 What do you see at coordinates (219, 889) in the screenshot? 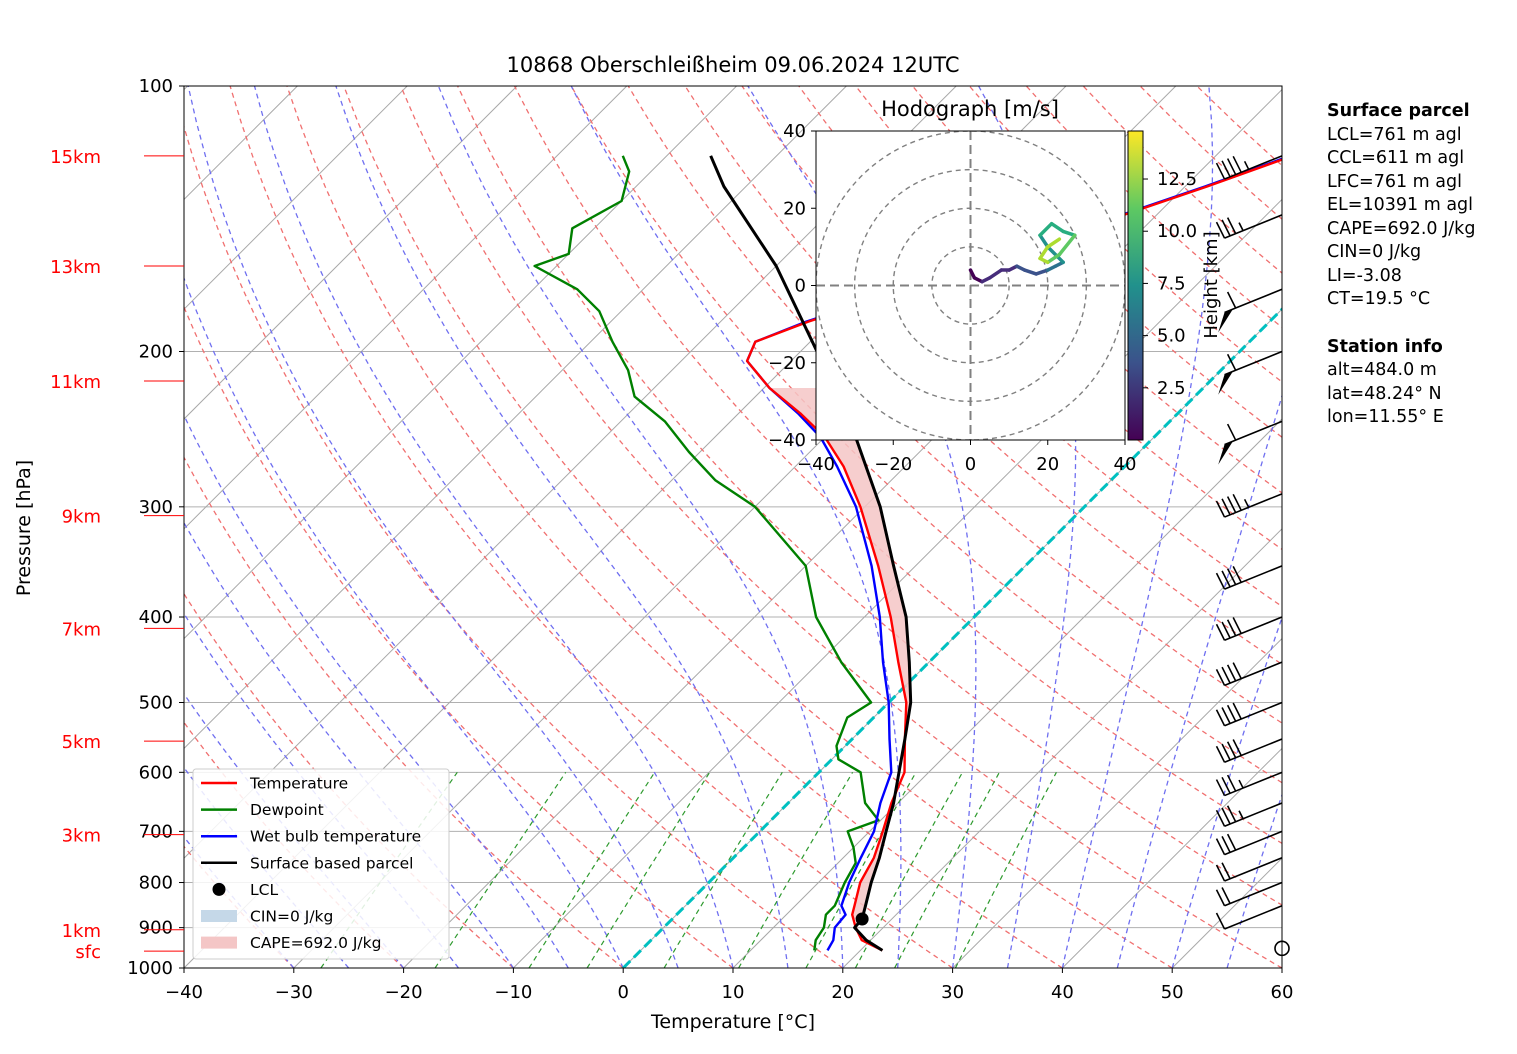
I see `legend-swatch-dot` at bounding box center [219, 889].